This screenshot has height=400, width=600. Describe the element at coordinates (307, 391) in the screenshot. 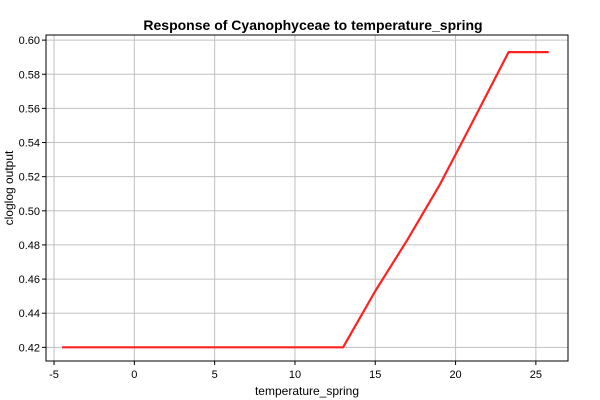

I see `x-axis-label: temperature_spring` at that location.